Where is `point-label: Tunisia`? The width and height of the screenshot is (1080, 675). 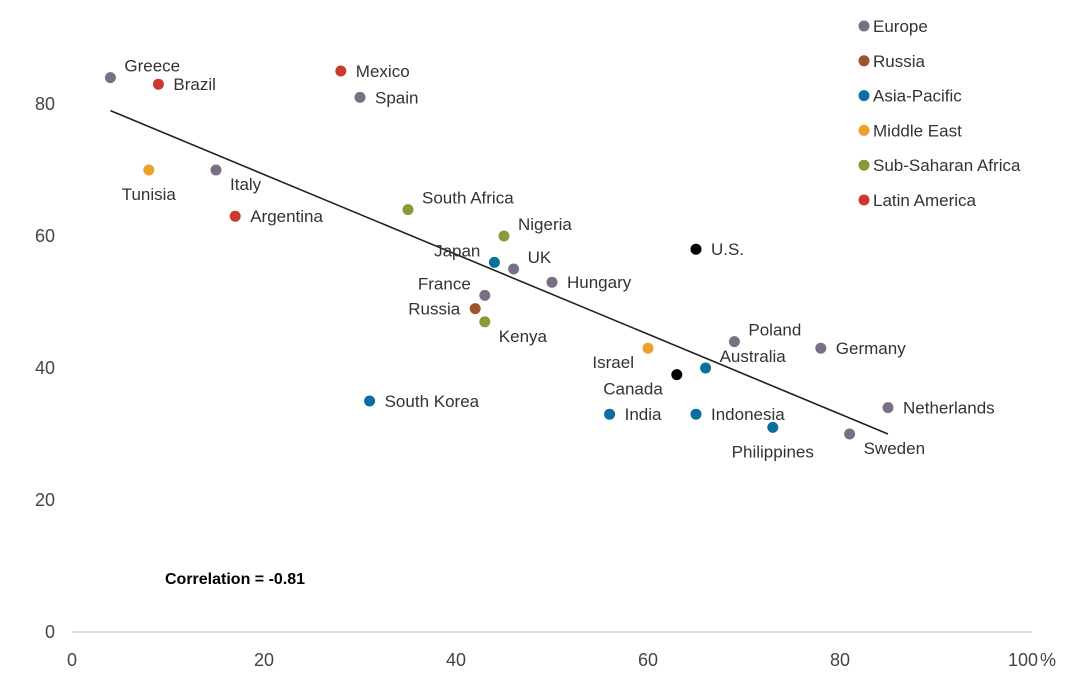 point-label: Tunisia is located at coordinates (149, 194).